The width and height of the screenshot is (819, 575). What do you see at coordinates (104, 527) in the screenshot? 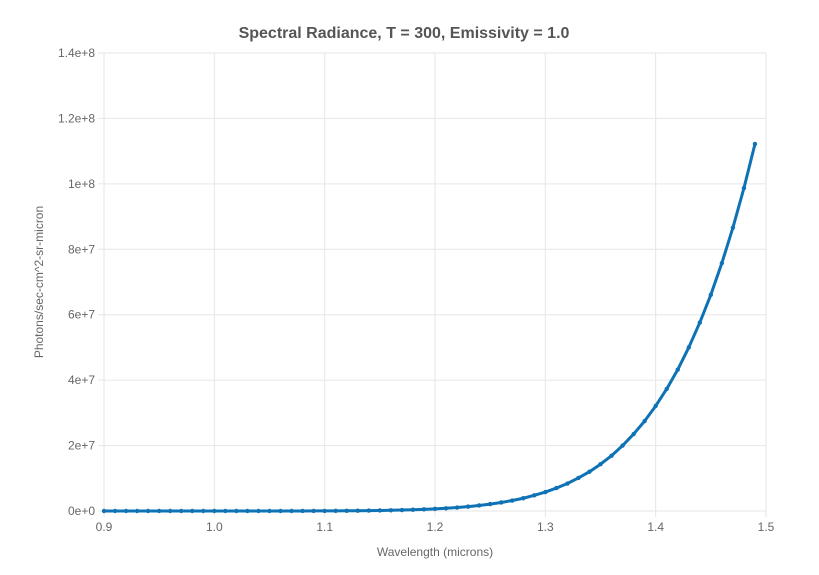
I see `x-tick-label: 0.9` at bounding box center [104, 527].